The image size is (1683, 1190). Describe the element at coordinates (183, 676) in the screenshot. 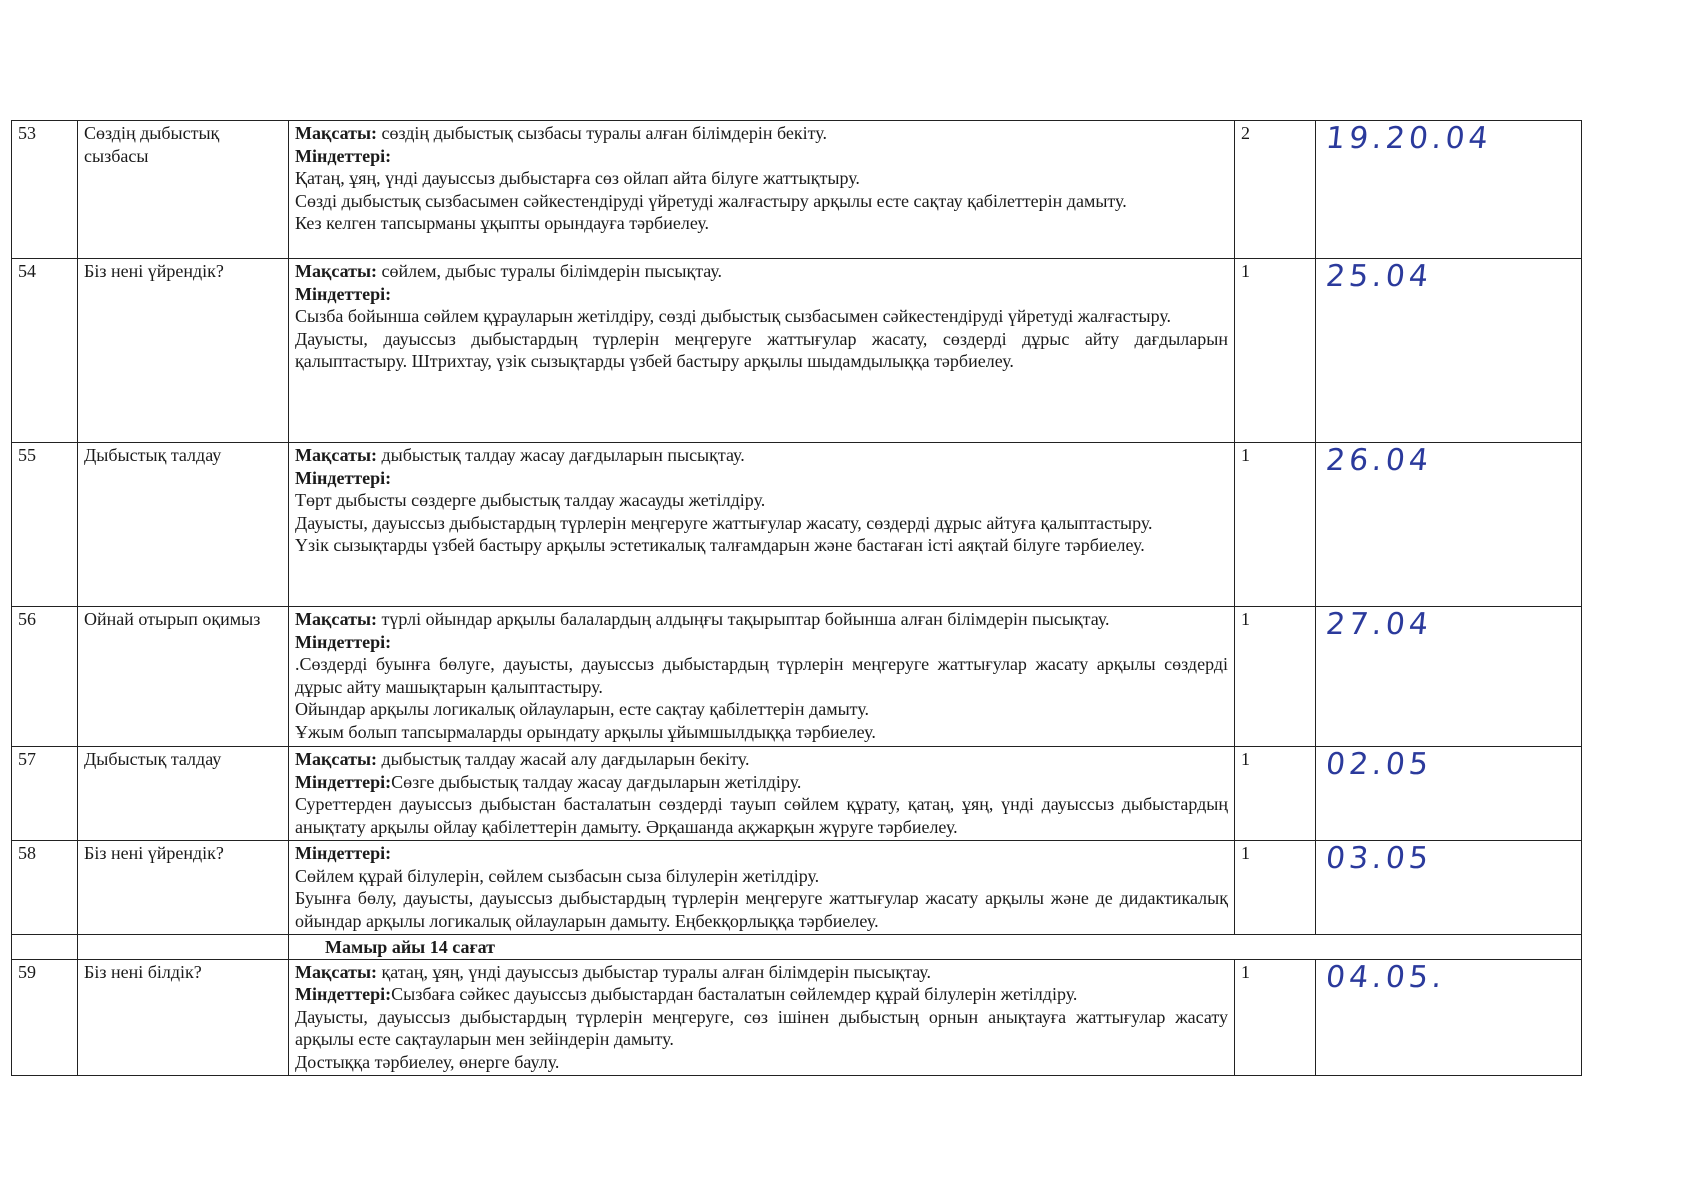

I see `lesson-topic: Ойнай отырып оқимыз` at that location.